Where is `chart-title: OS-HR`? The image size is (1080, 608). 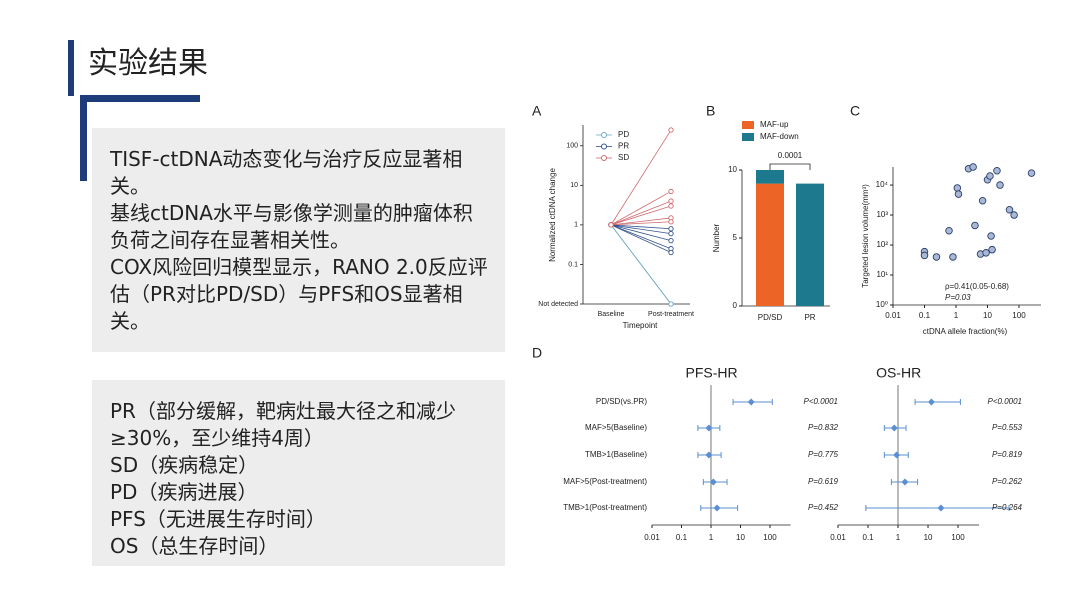
chart-title: OS-HR is located at coordinates (898, 373).